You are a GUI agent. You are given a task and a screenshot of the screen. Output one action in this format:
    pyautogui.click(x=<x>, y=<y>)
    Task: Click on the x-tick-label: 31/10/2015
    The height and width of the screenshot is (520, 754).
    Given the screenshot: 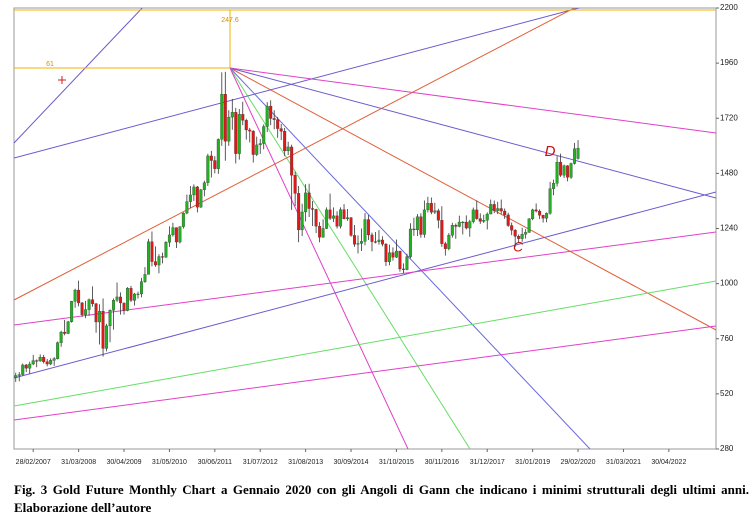 What is the action you would take?
    pyautogui.click(x=396, y=462)
    